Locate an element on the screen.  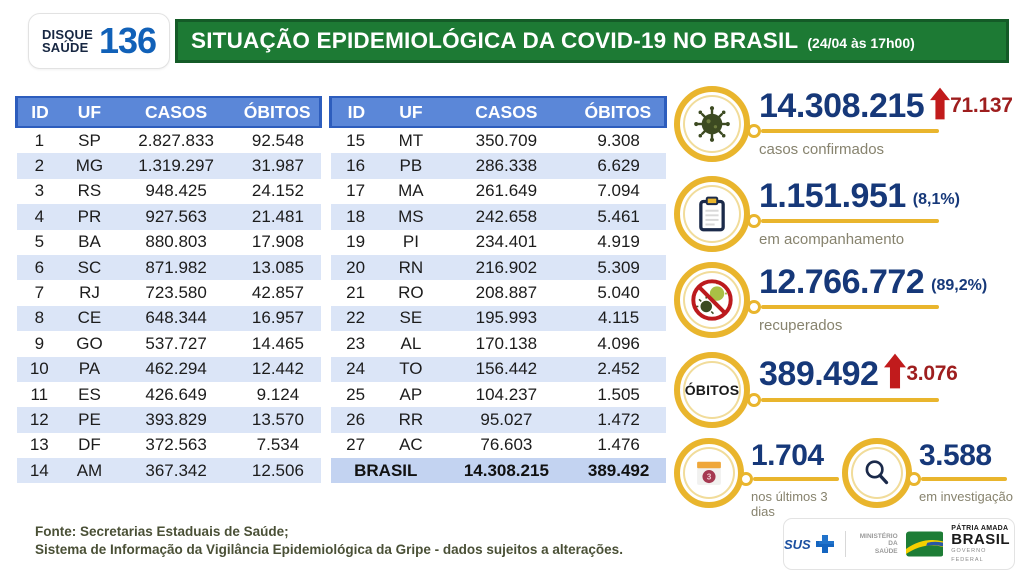
deaths-delta: 3.076 is located at coordinates (932, 373).